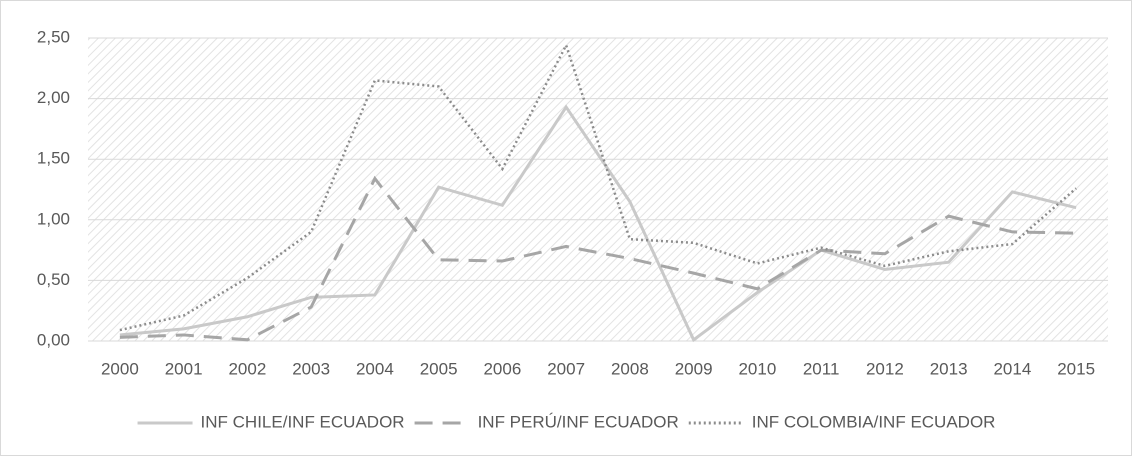 The width and height of the screenshot is (1133, 457). Describe the element at coordinates (439, 368) in the screenshot. I see `x-tick-label: 2005` at that location.